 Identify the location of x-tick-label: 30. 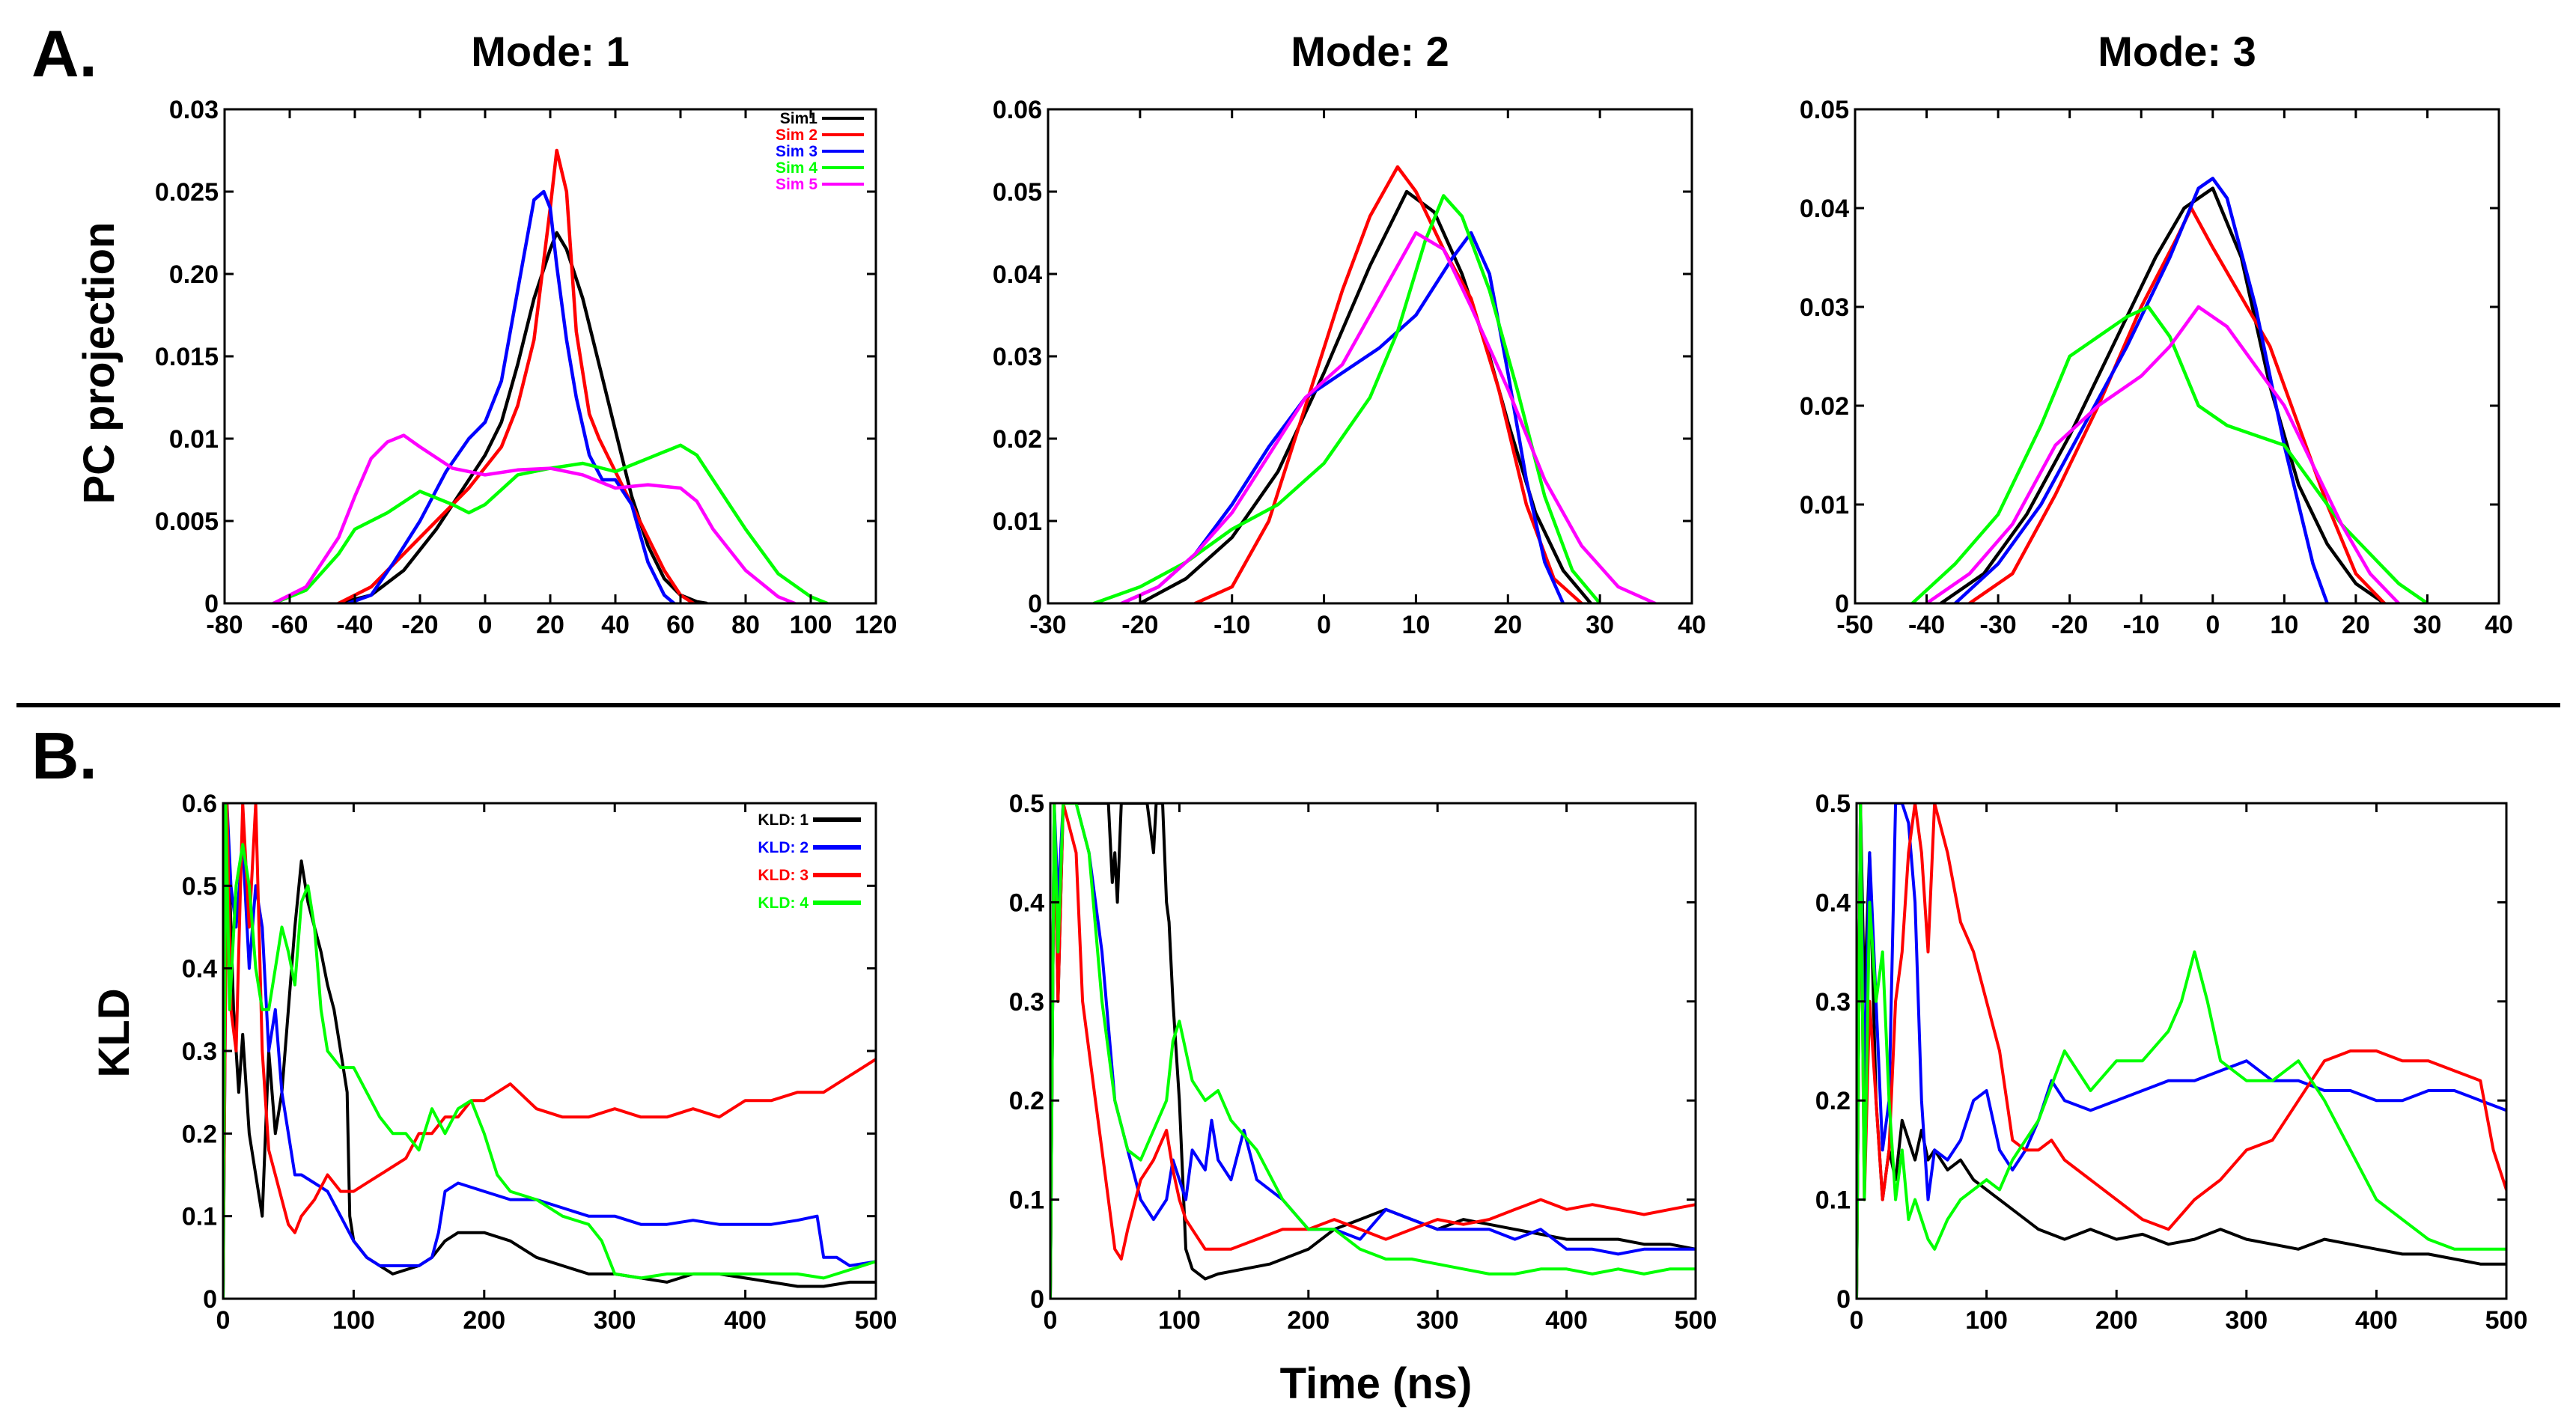
(2428, 625).